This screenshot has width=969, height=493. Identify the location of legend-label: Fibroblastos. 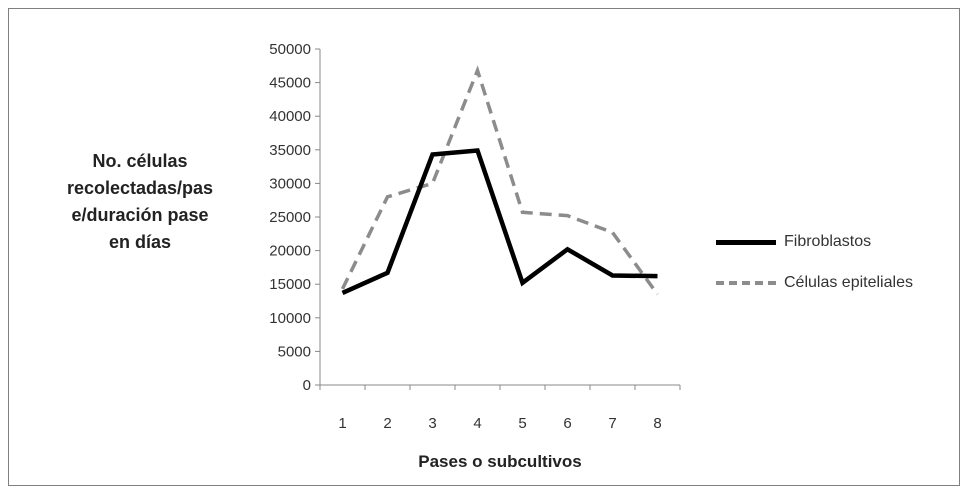
(828, 241).